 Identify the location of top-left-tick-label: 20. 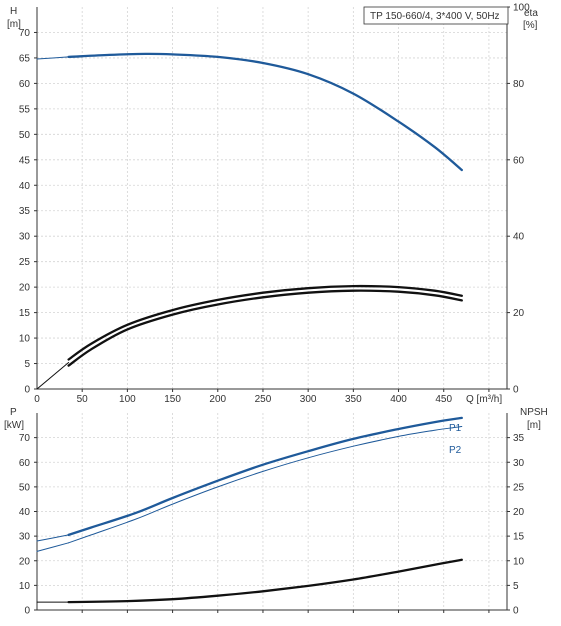
(25, 288).